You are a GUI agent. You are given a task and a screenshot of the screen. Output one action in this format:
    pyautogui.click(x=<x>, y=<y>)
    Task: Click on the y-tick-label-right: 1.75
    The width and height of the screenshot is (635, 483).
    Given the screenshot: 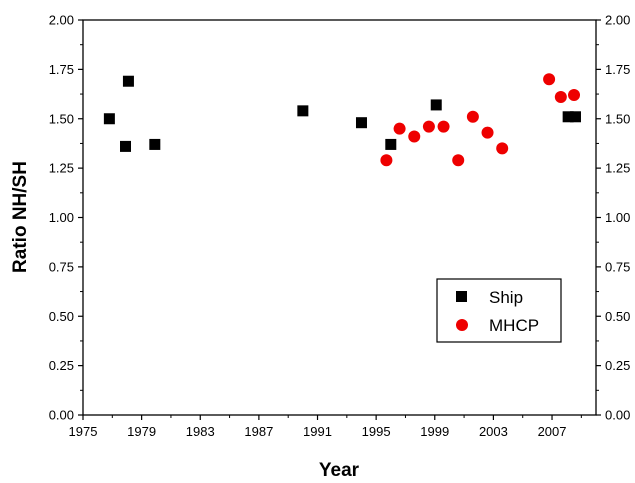 What is the action you would take?
    pyautogui.click(x=617, y=69)
    